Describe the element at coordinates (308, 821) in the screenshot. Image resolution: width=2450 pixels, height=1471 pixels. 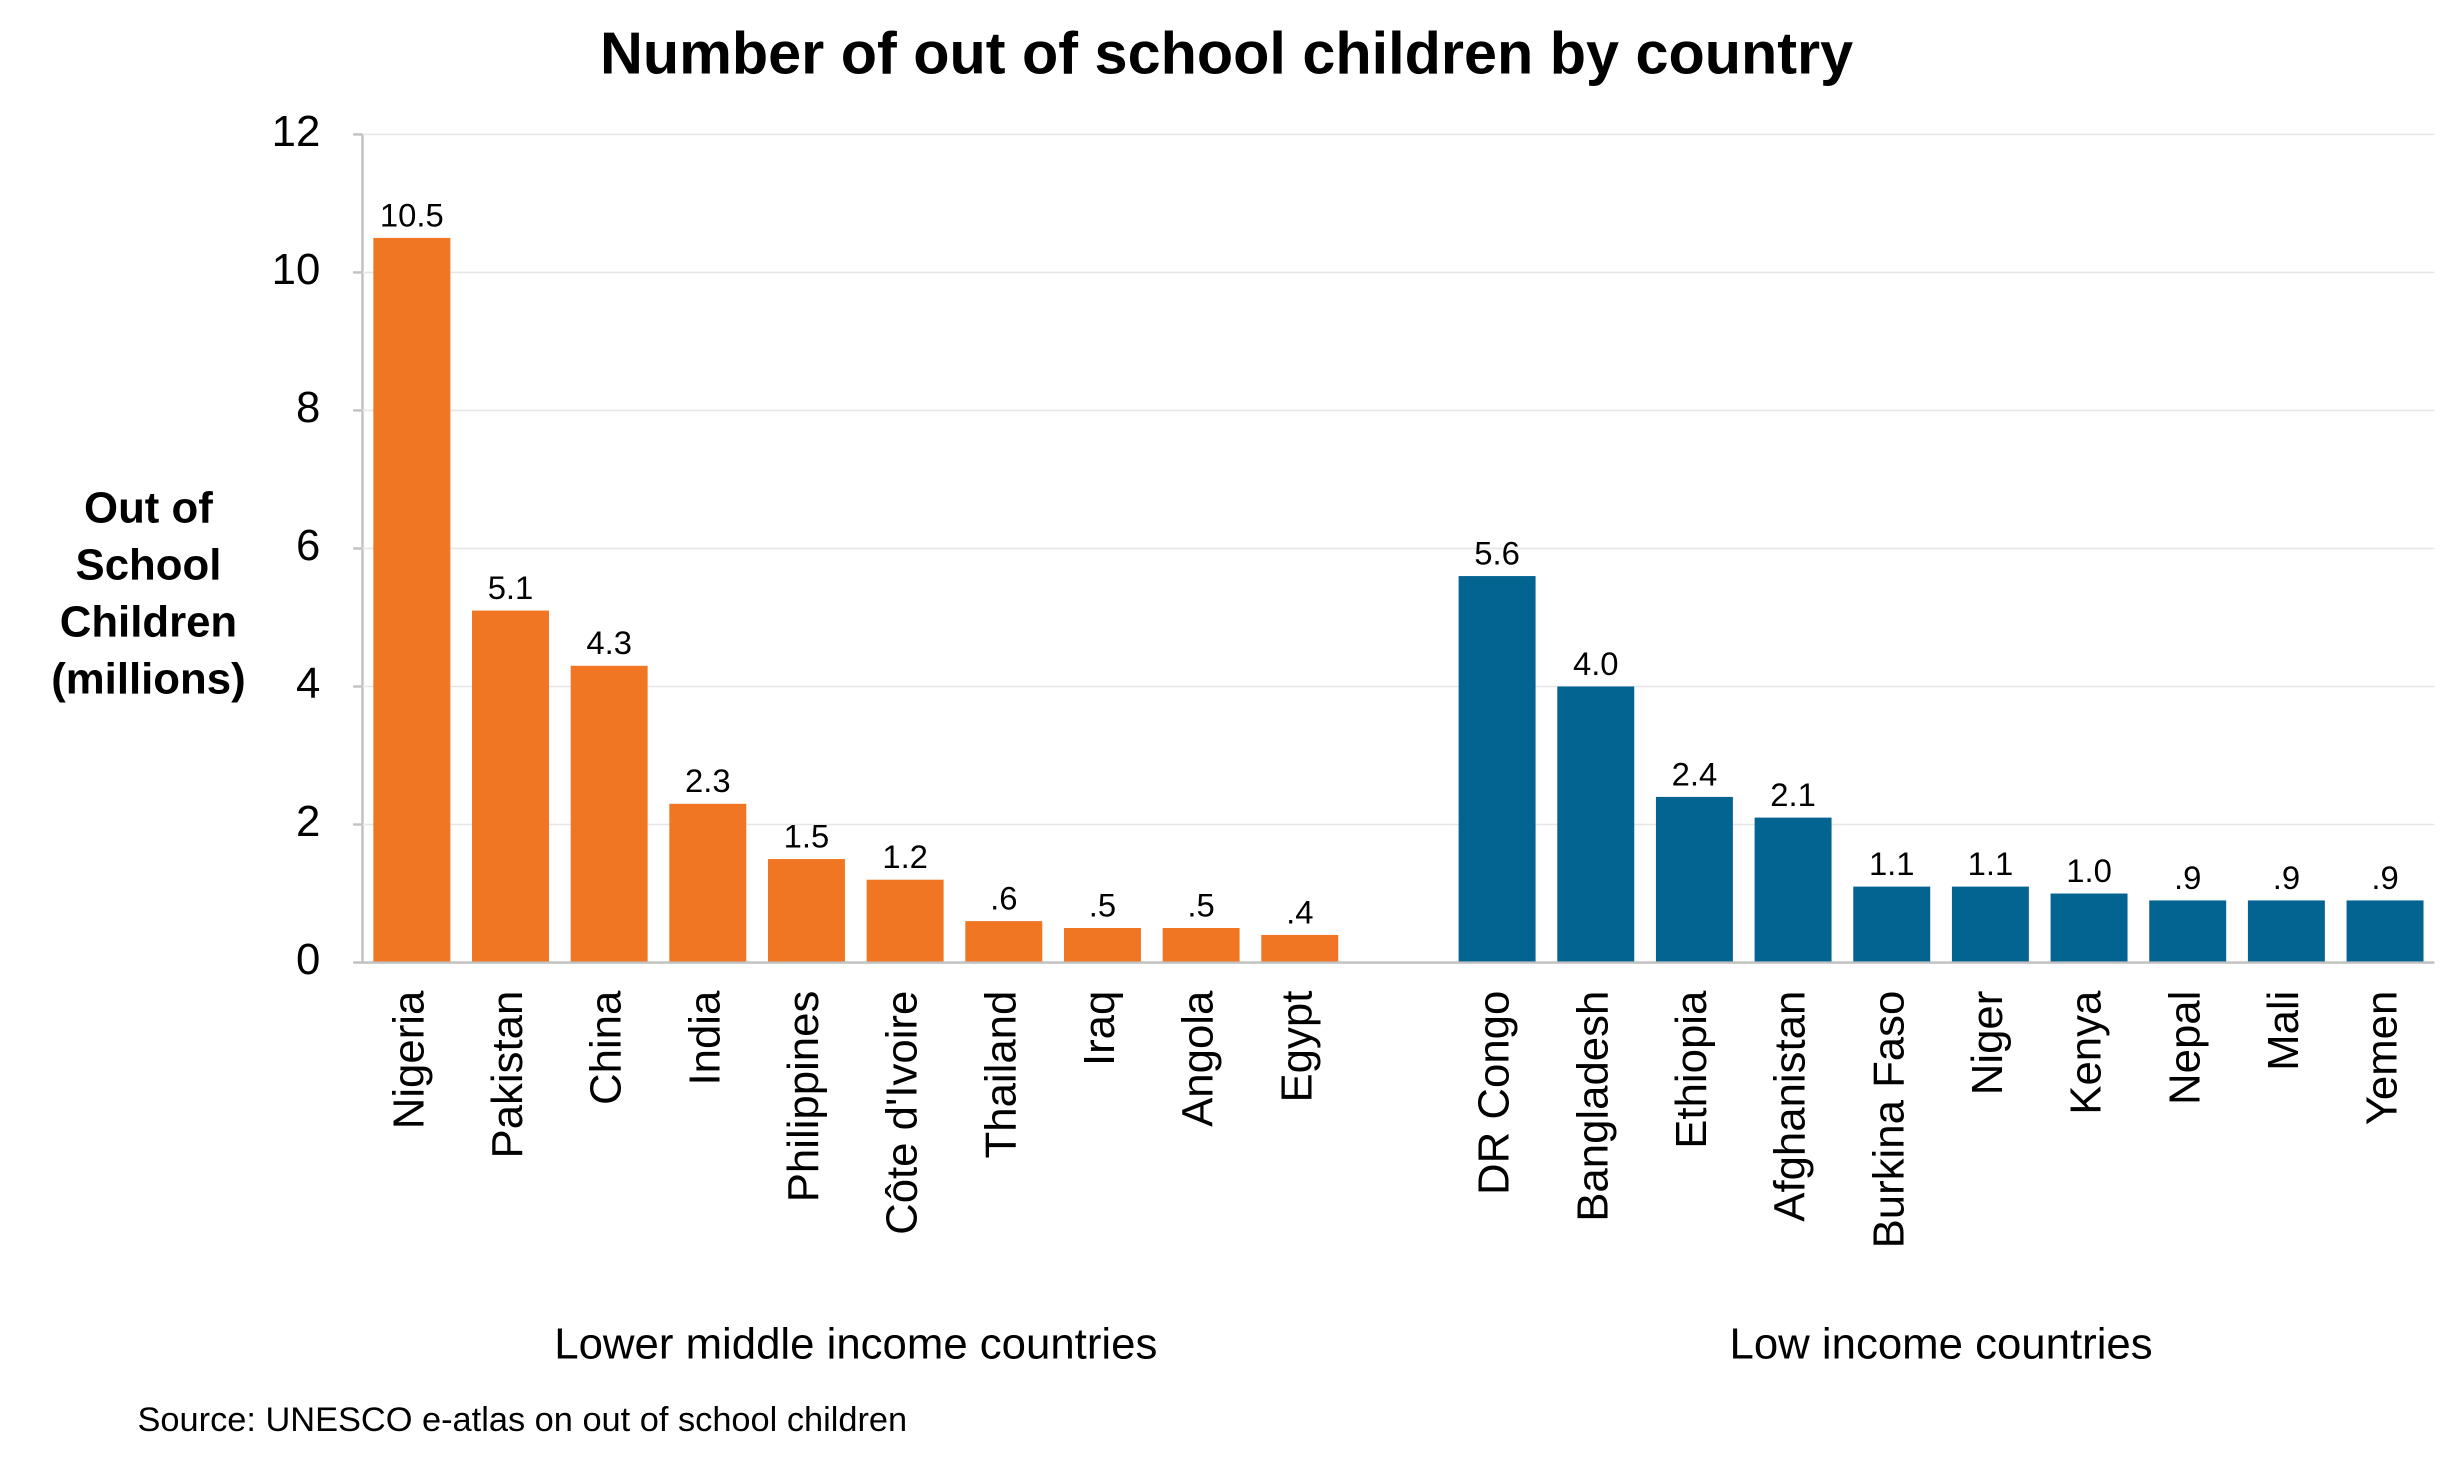
I see `y-tick-label: 2` at that location.